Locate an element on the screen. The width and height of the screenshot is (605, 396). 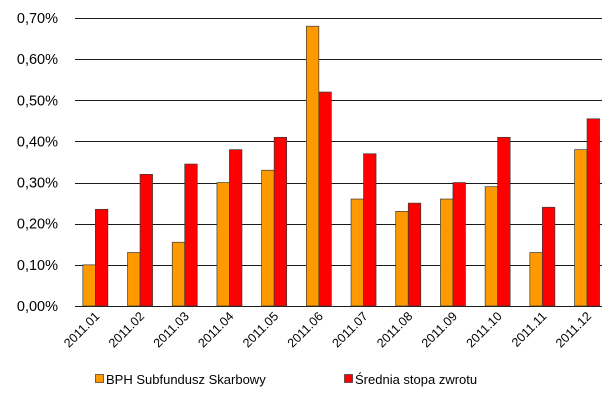
legend-swatch-red is located at coordinates (348, 378).